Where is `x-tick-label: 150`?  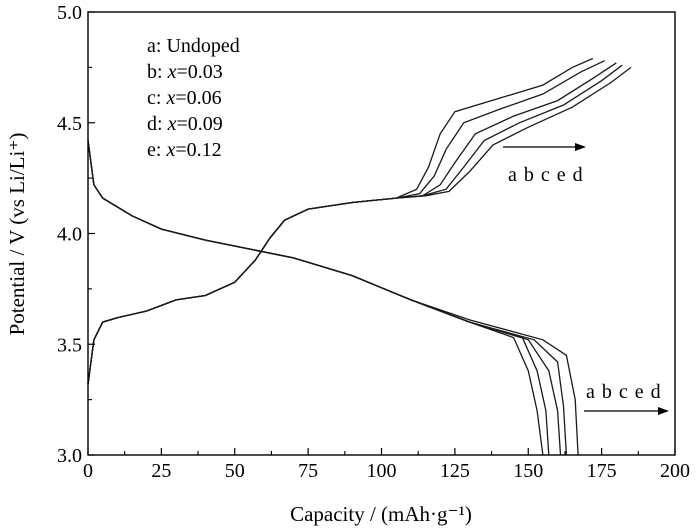 x-tick-label: 150 is located at coordinates (528, 471).